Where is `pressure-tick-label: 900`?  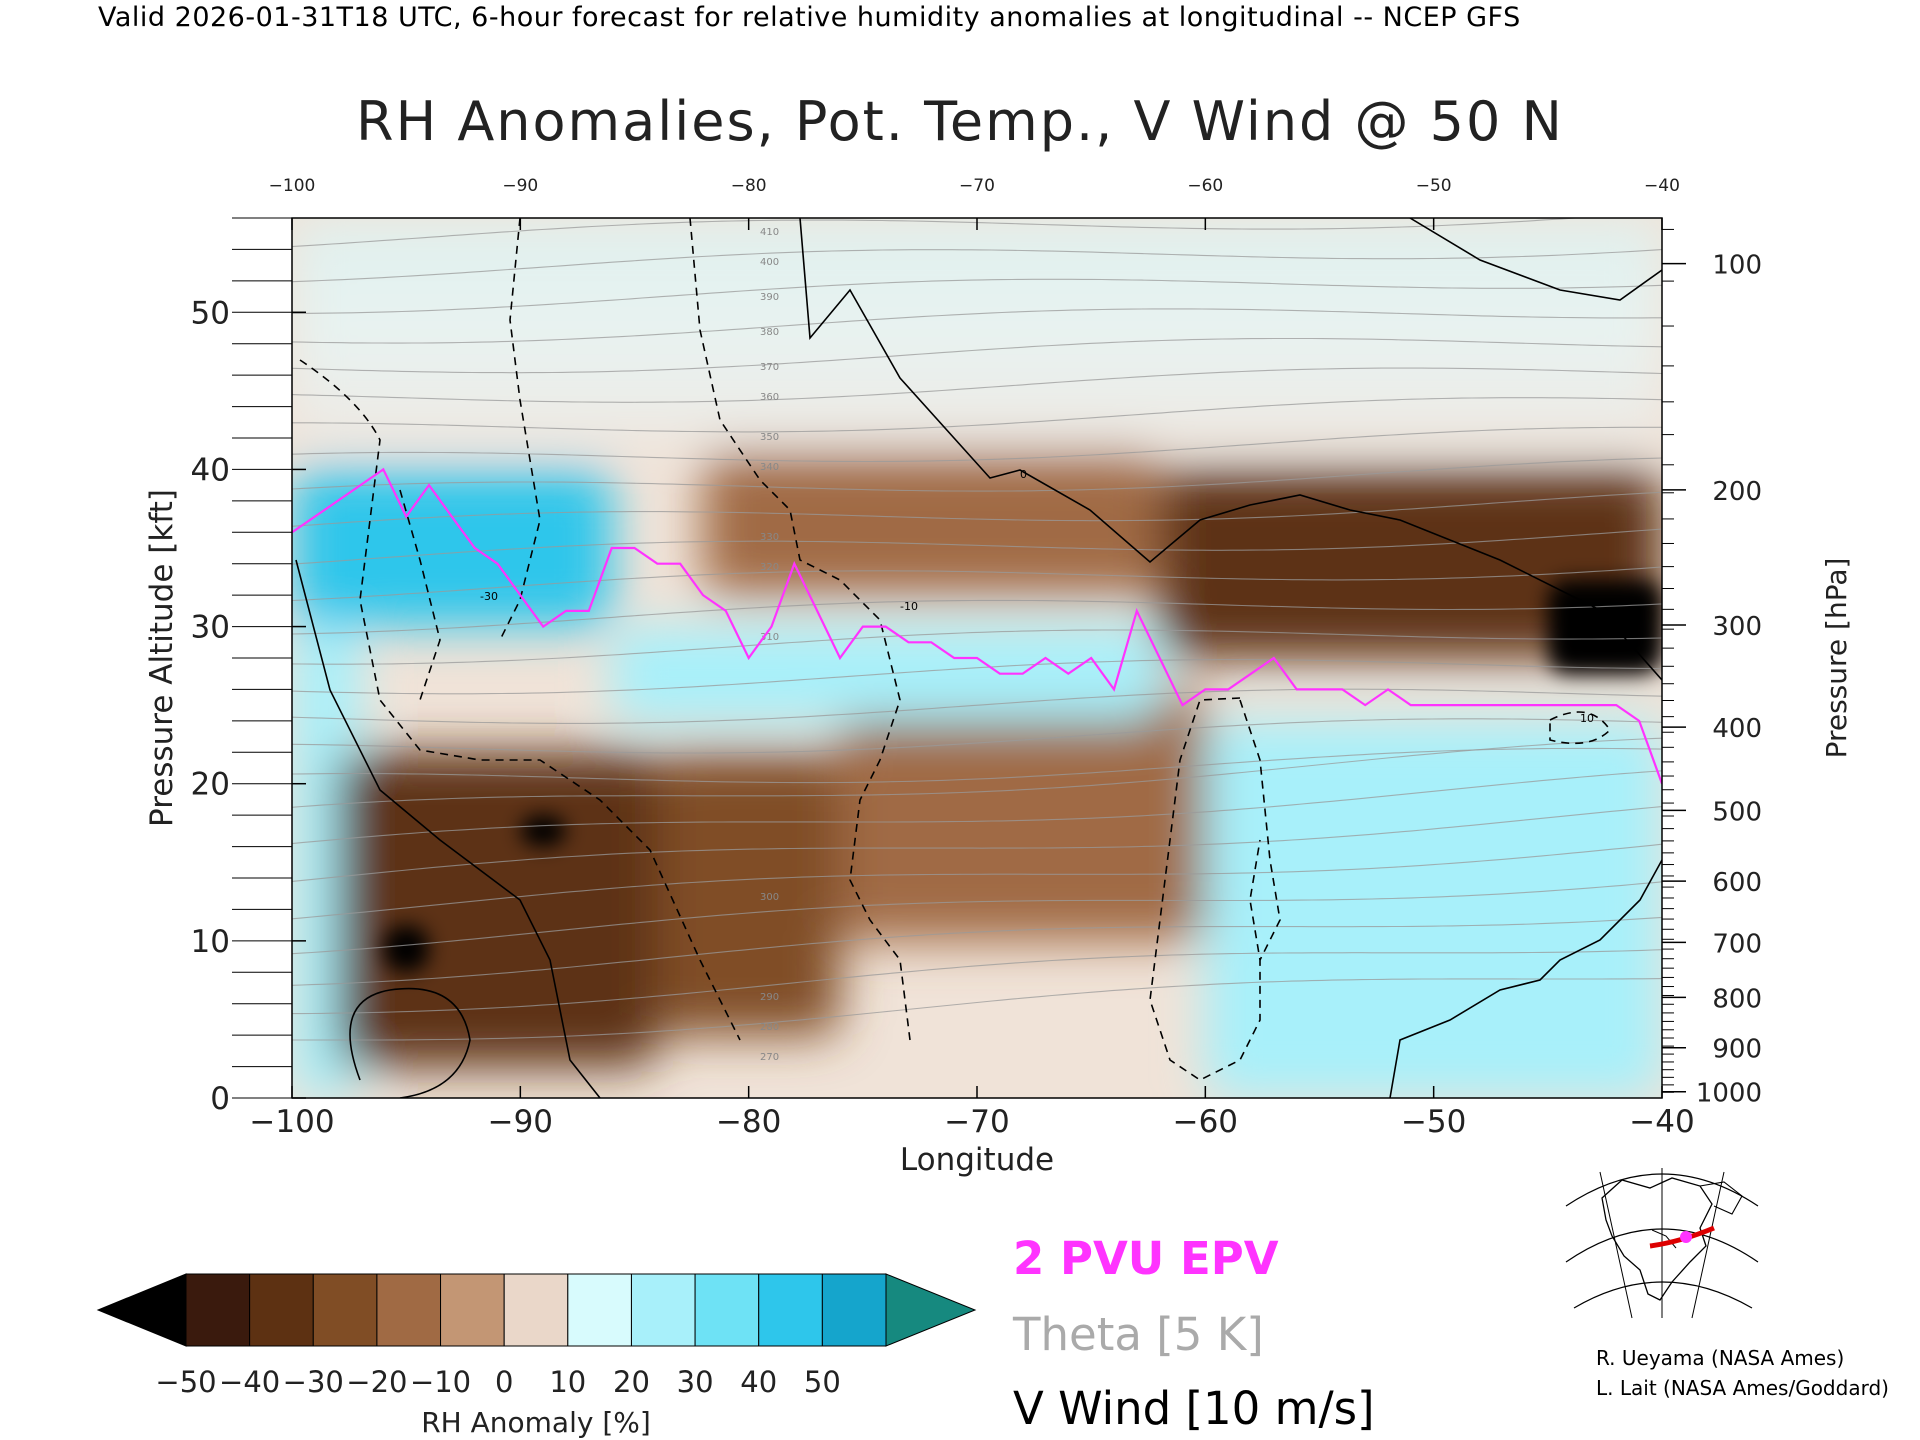
pressure-tick-label: 900 is located at coordinates (1737, 1050).